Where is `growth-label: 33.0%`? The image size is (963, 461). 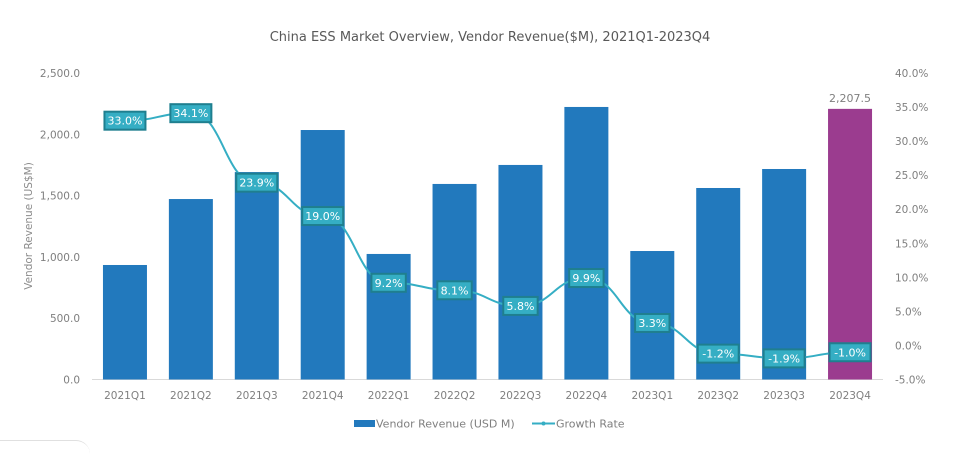
growth-label: 33.0% is located at coordinates (124, 121).